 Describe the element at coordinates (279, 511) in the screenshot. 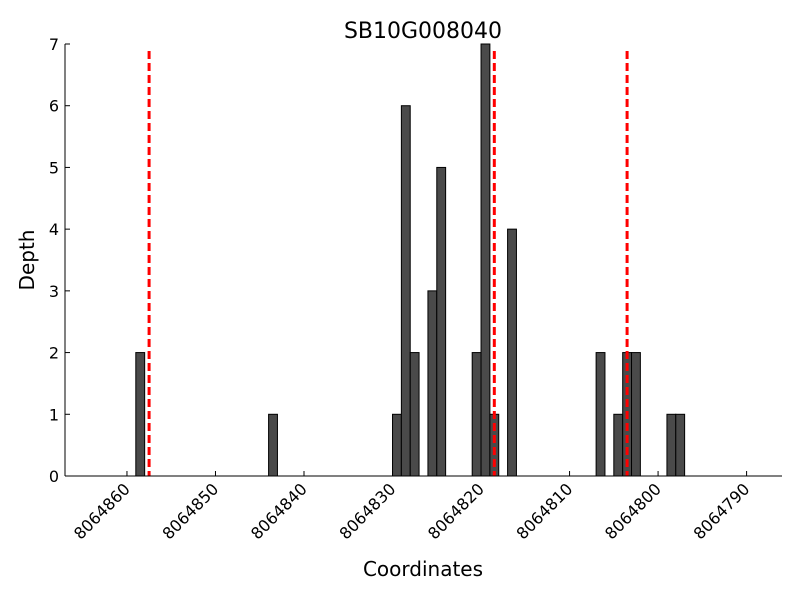

I see `x-tick-label: 8064840` at that location.